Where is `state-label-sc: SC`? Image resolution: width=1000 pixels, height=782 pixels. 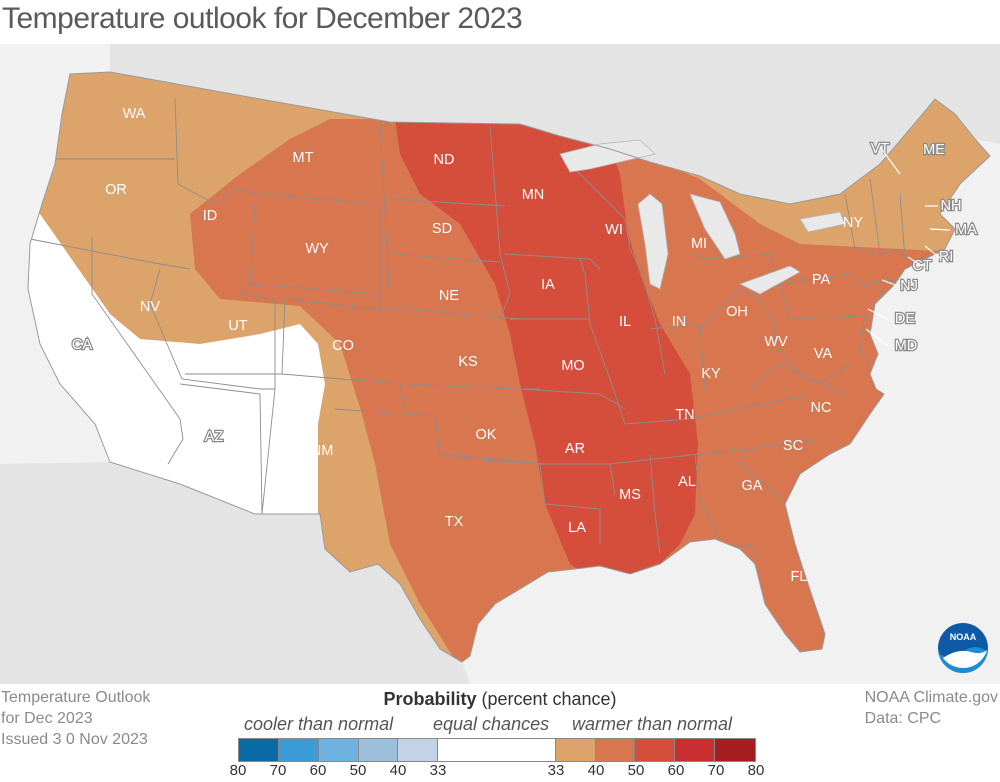
state-label-sc: SC is located at coordinates (793, 446).